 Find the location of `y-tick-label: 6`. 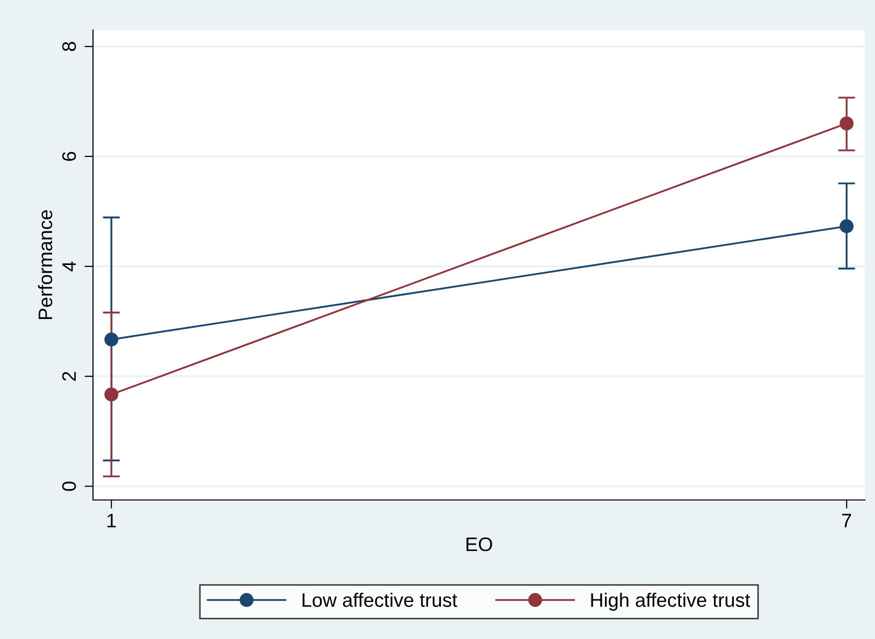

y-tick-label: 6 is located at coordinates (69, 156).